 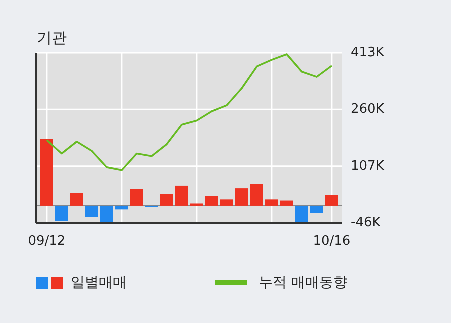 I want to click on legend-label: 일별매매, so click(x=99, y=282).